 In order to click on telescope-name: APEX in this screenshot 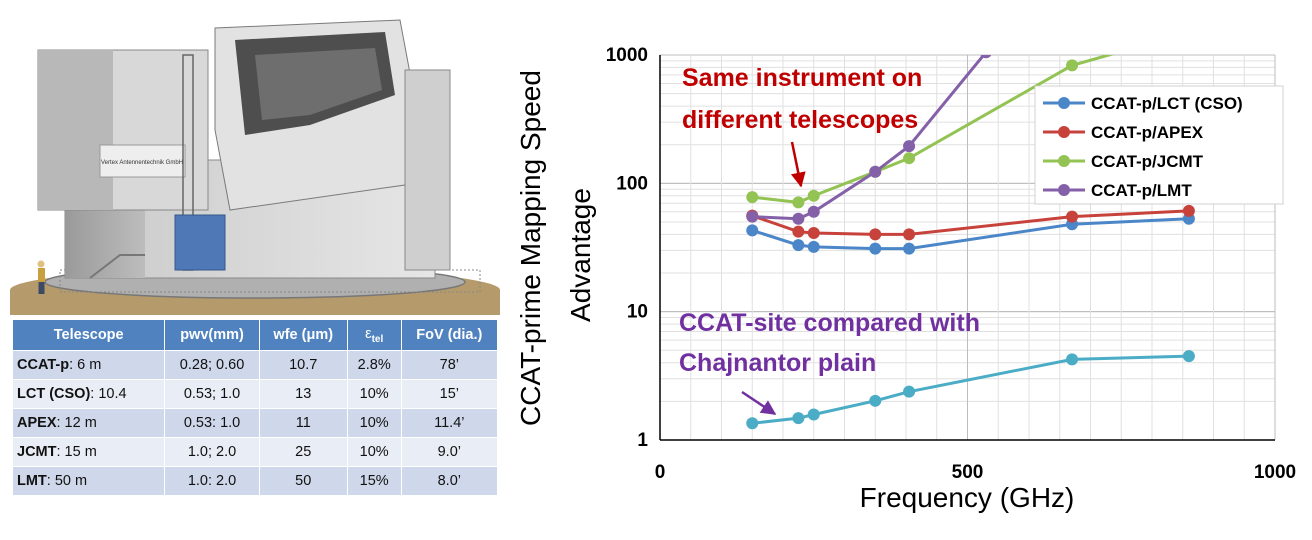, I will do `click(37, 423)`.